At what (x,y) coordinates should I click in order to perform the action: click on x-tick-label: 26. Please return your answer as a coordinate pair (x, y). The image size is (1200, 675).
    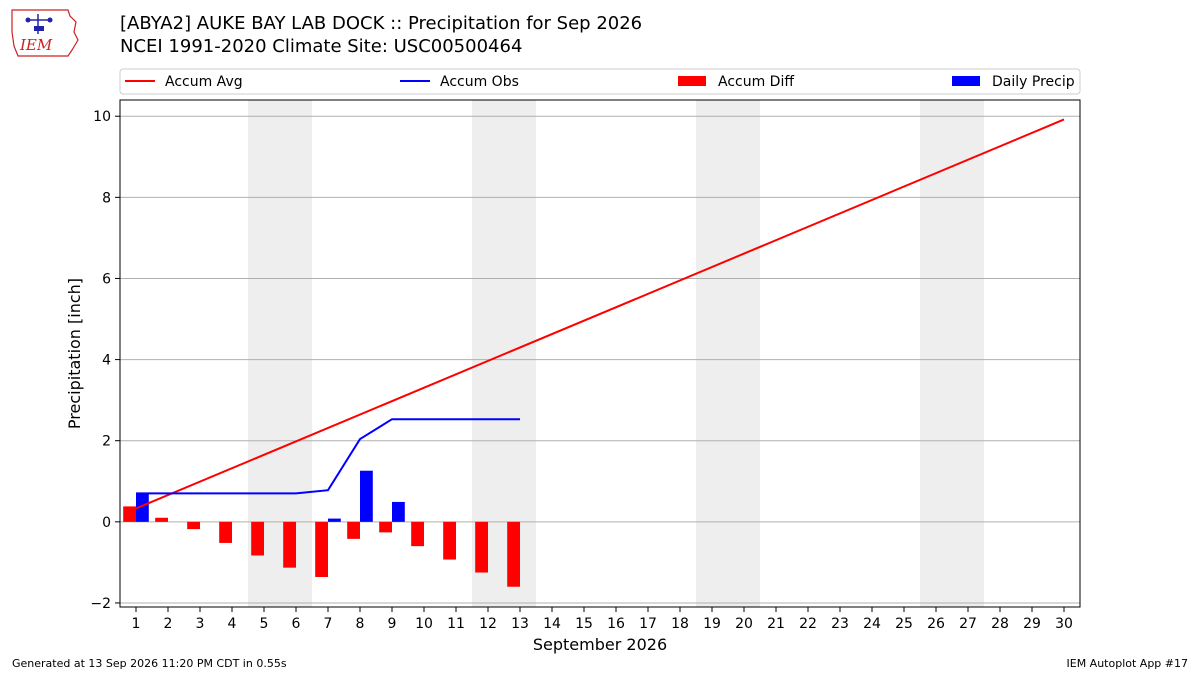
    Looking at the image, I should click on (936, 624).